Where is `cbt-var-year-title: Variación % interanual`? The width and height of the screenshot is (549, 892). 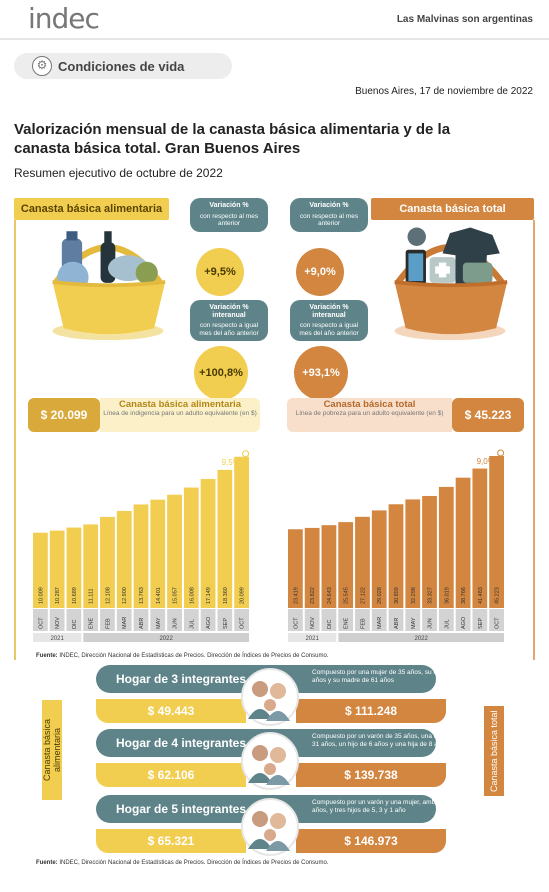
cbt-var-year-title: Variación % interanual is located at coordinates (329, 311).